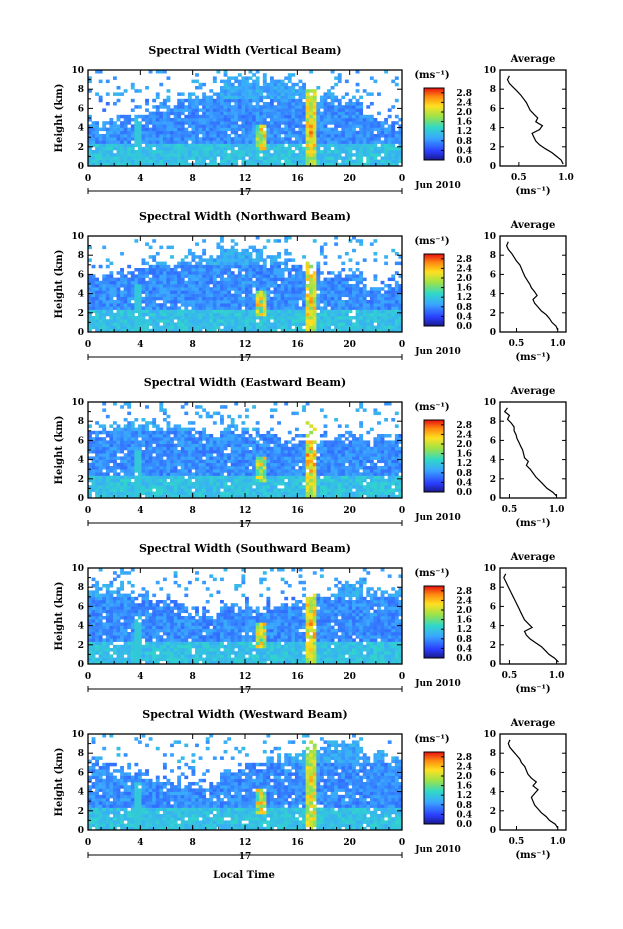  Describe the element at coordinates (244, 875) in the screenshot. I see `x-axis-label: Local Time` at that location.